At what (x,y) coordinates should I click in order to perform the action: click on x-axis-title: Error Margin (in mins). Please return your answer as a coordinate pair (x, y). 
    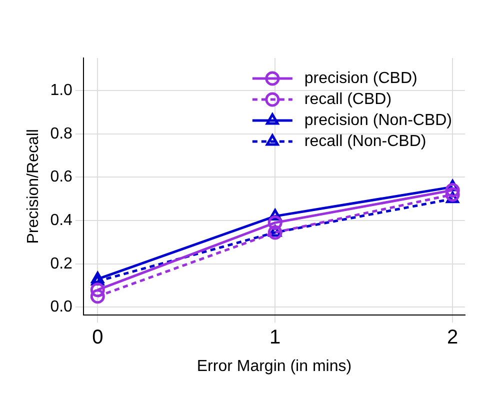
    Looking at the image, I should click on (274, 366).